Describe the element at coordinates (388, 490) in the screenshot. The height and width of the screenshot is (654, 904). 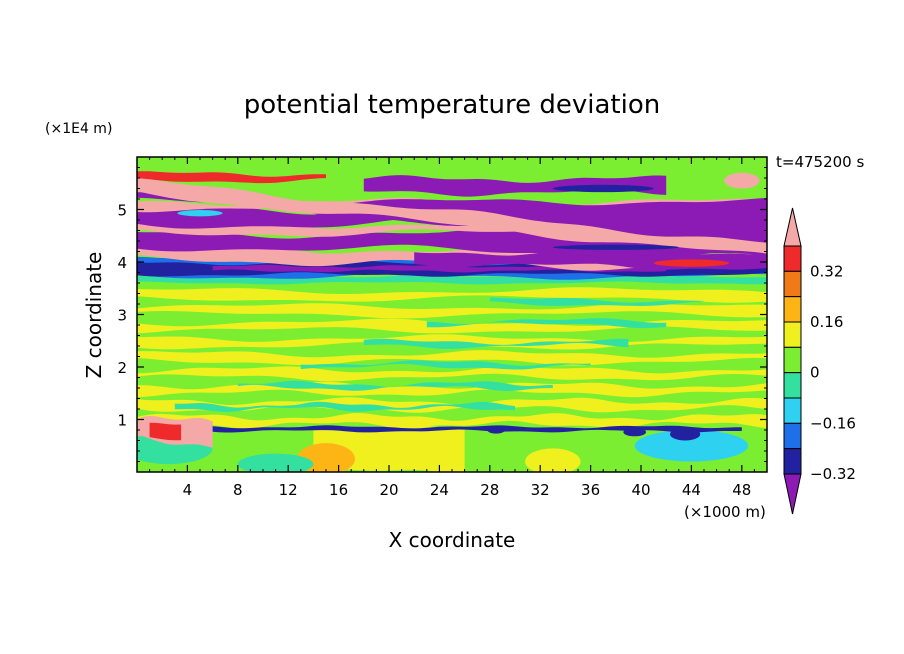
I see `x-tick-label: 20` at that location.